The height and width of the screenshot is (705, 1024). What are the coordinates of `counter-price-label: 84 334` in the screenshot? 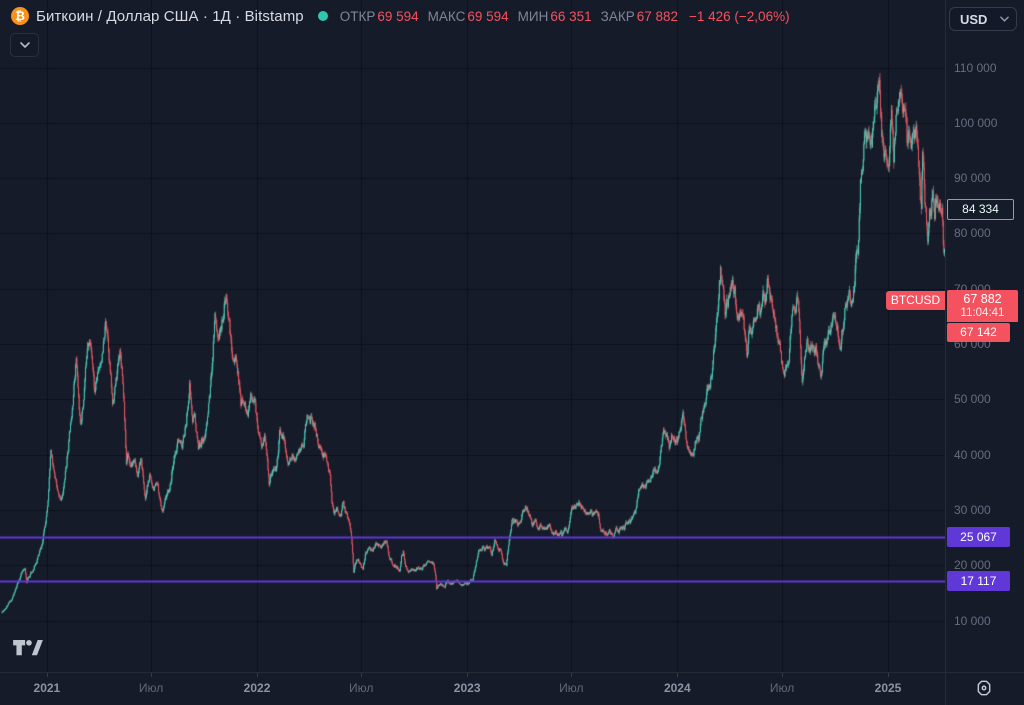 It's located at (980, 209).